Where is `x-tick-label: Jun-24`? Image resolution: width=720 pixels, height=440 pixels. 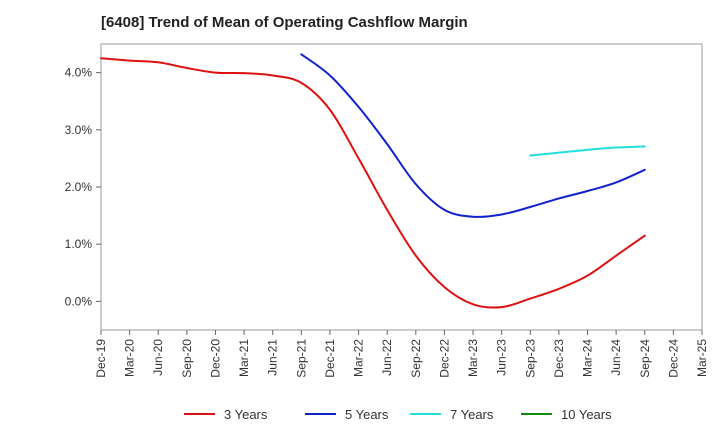 x-tick-label: Jun-24 is located at coordinates (616, 357).